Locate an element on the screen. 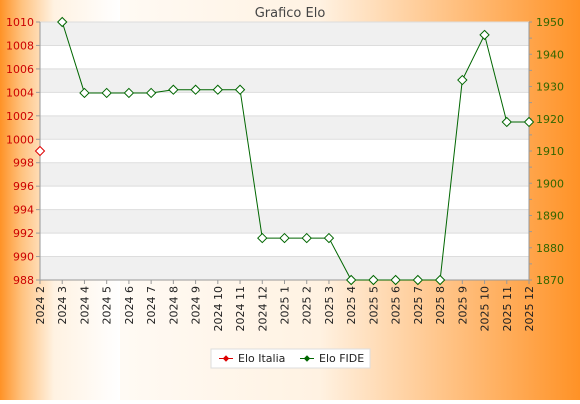 The image size is (580, 404). x-tick-label: 2025 8 is located at coordinates (440, 305).